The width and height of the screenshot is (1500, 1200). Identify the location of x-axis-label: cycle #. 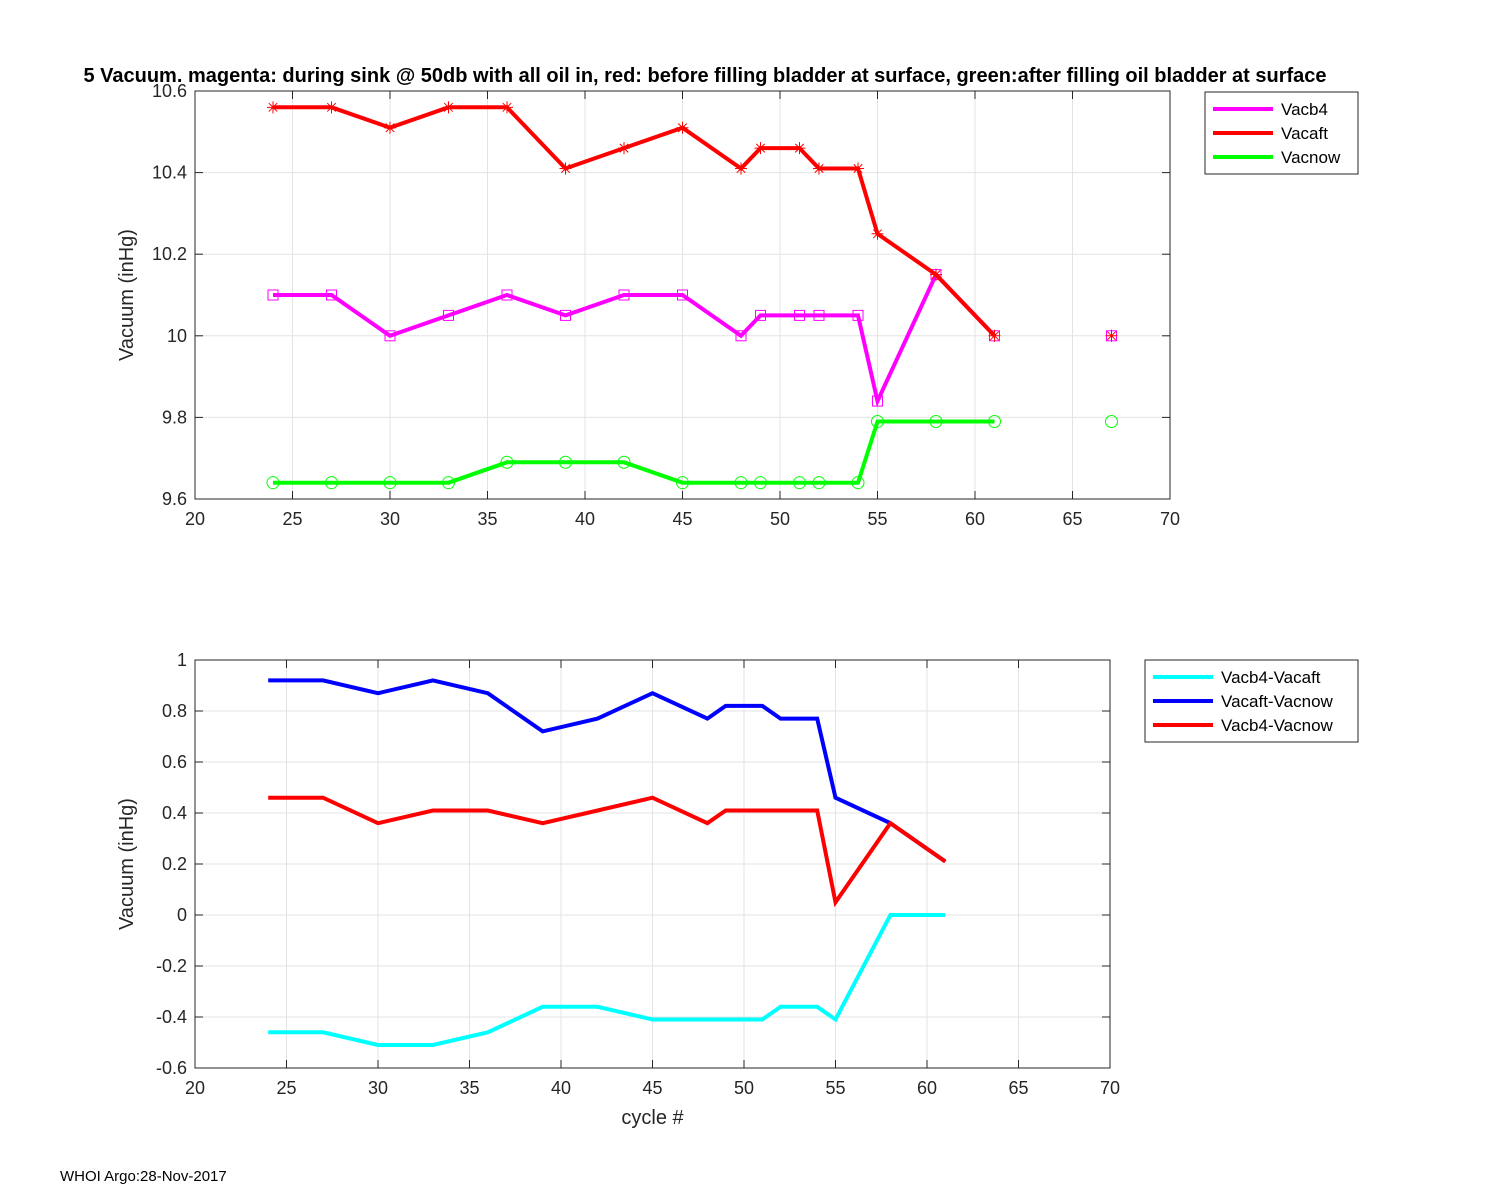
(652, 1118).